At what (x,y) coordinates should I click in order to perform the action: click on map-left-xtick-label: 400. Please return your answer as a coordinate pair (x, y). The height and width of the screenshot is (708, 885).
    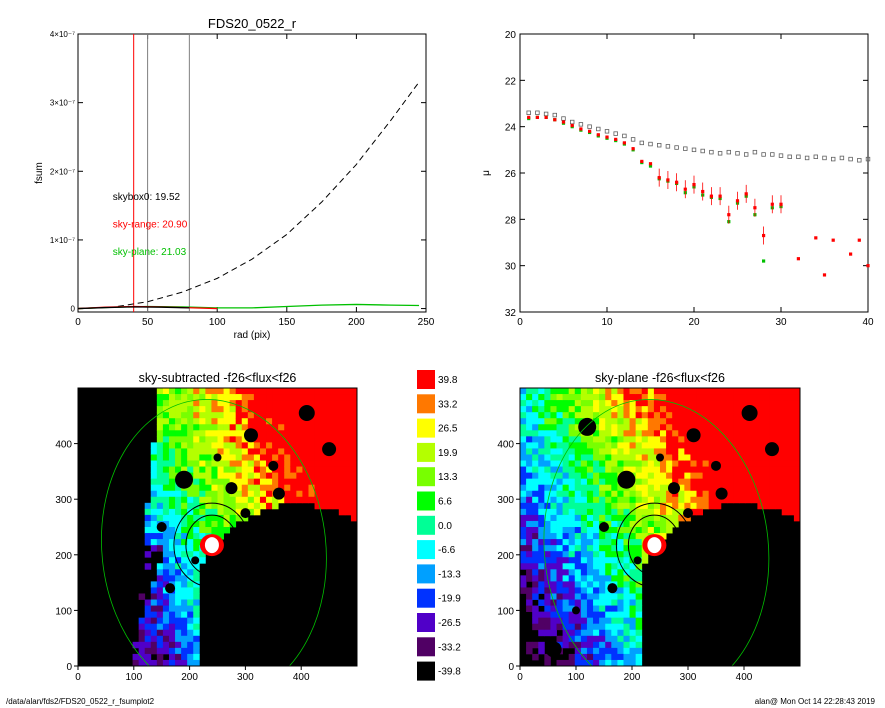
    Looking at the image, I should click on (301, 677).